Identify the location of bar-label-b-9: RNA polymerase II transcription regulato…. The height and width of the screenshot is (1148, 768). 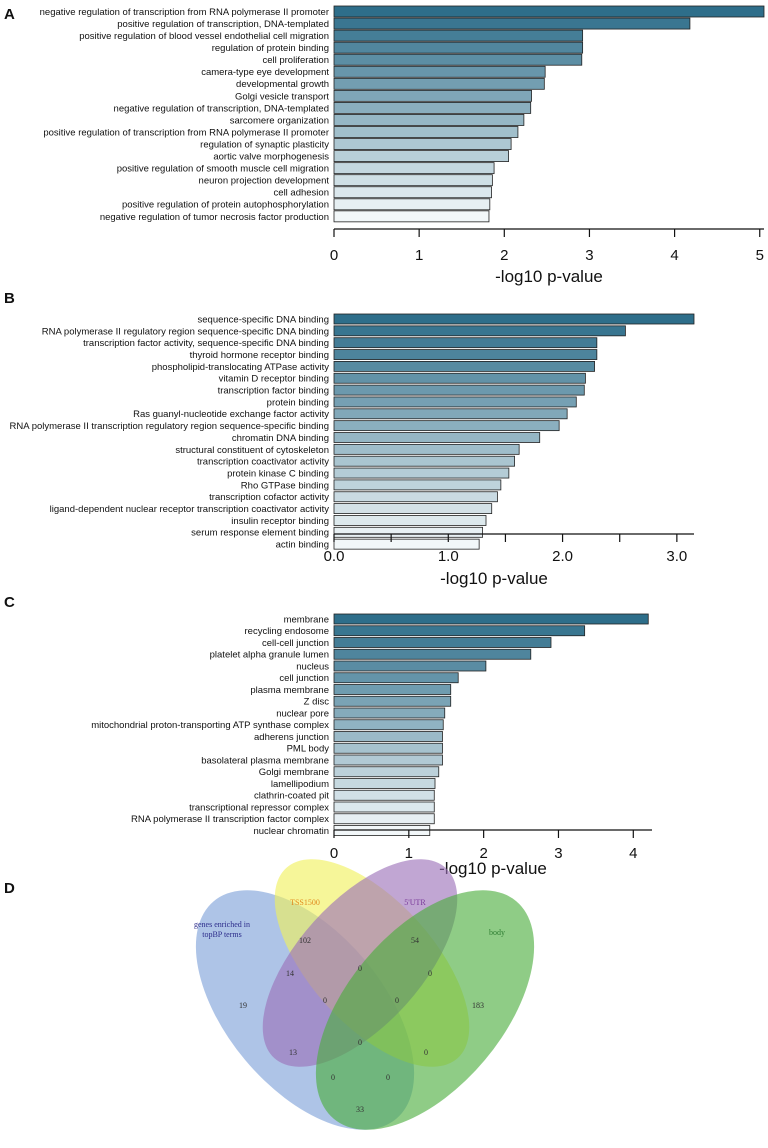
(169, 426).